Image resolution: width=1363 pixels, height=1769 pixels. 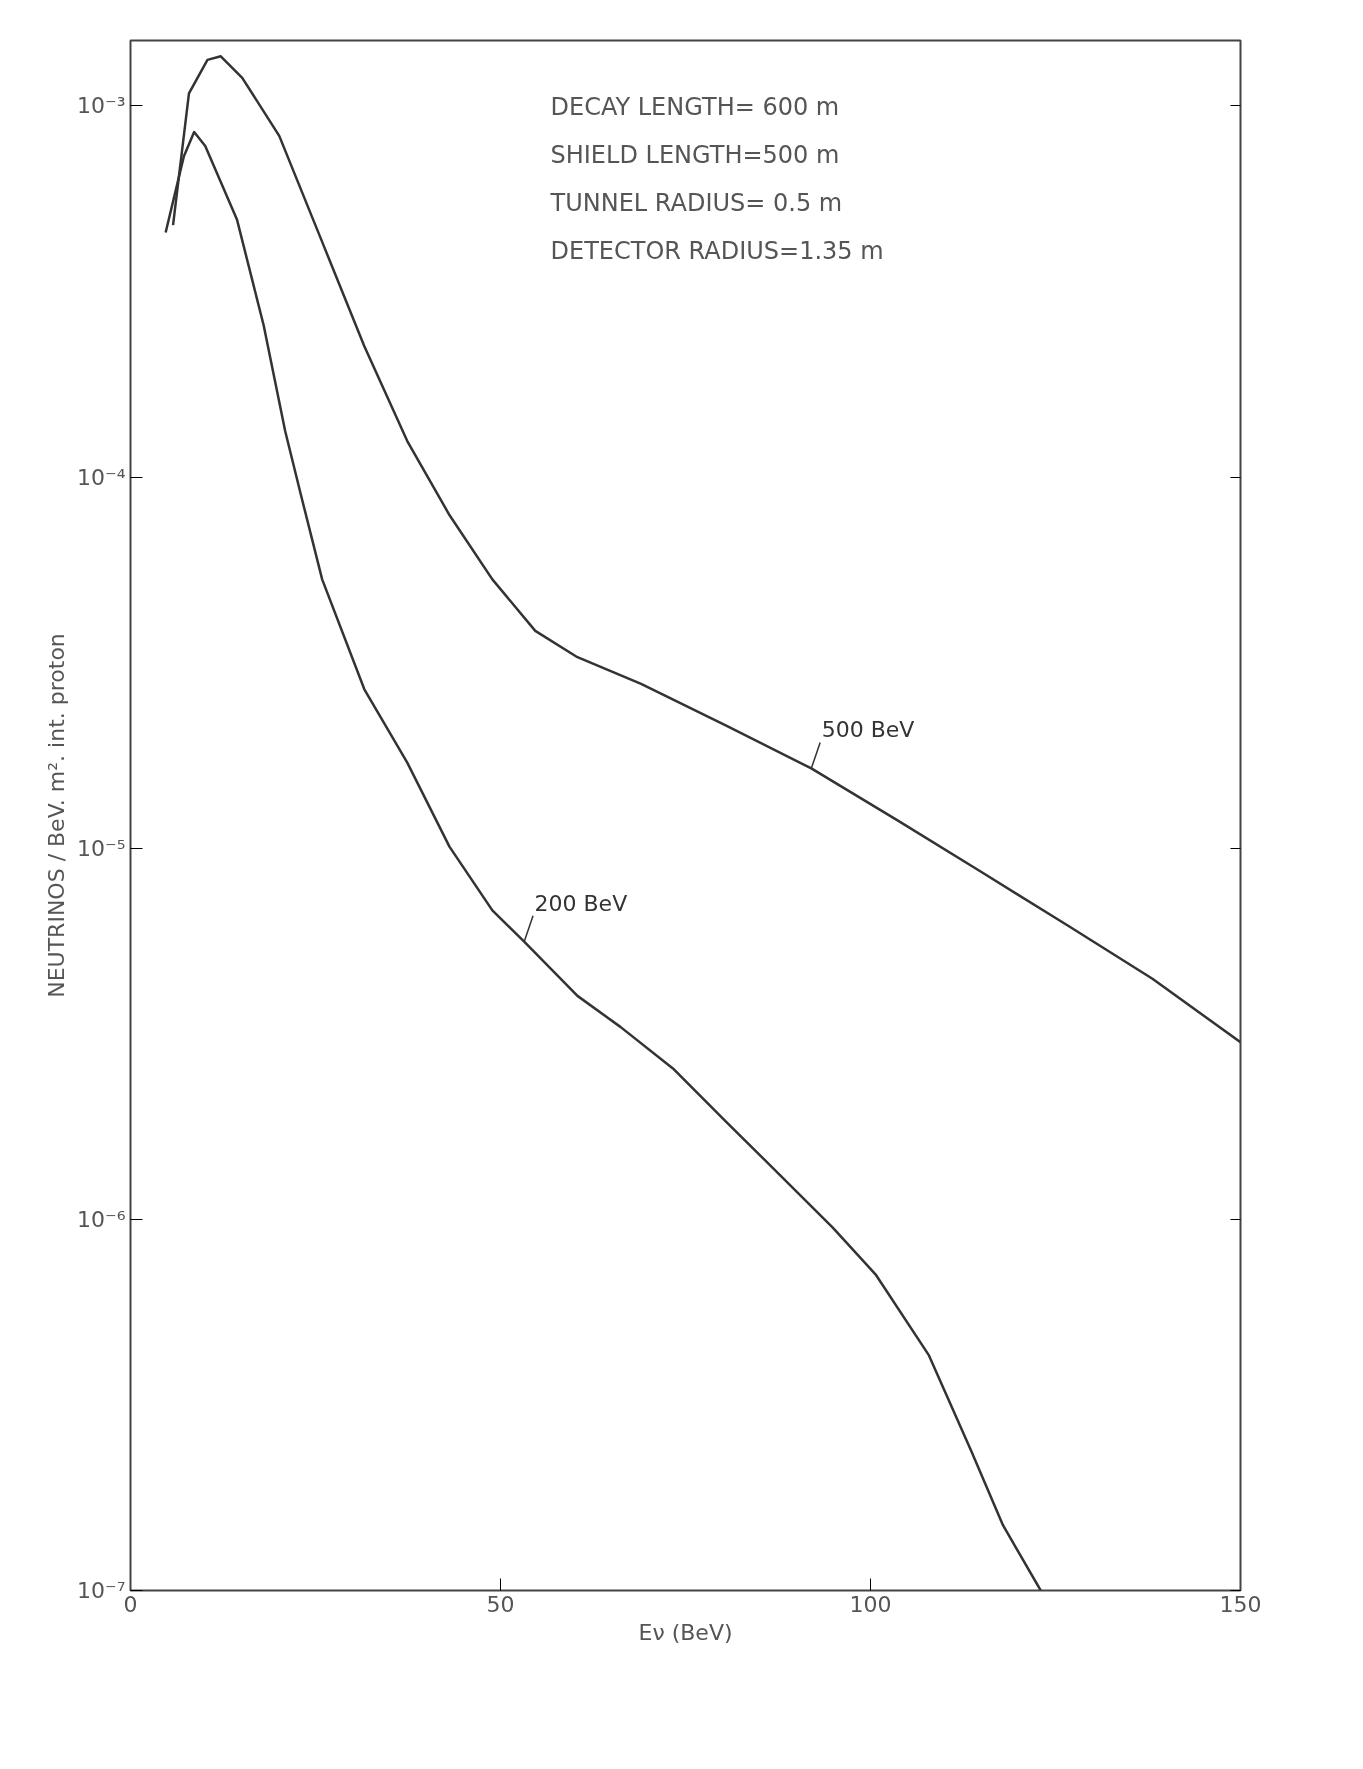 I want to click on y-tick-label: 10⁻³, so click(x=101, y=106).